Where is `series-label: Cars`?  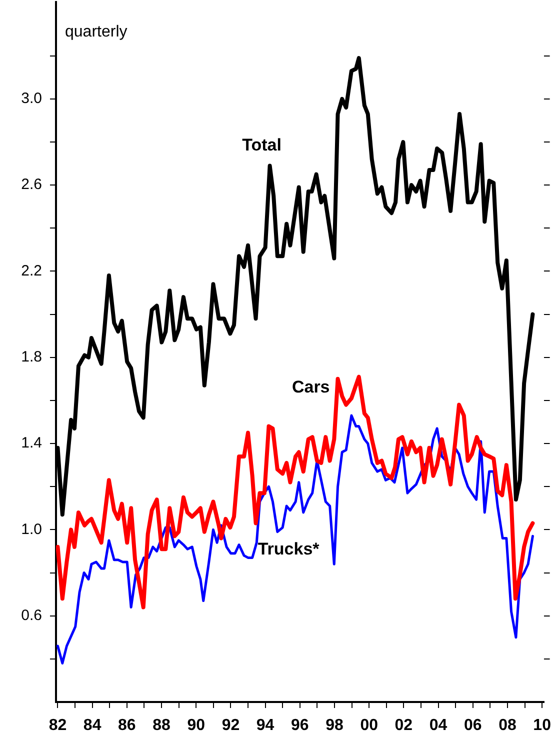 series-label: Cars is located at coordinates (311, 387).